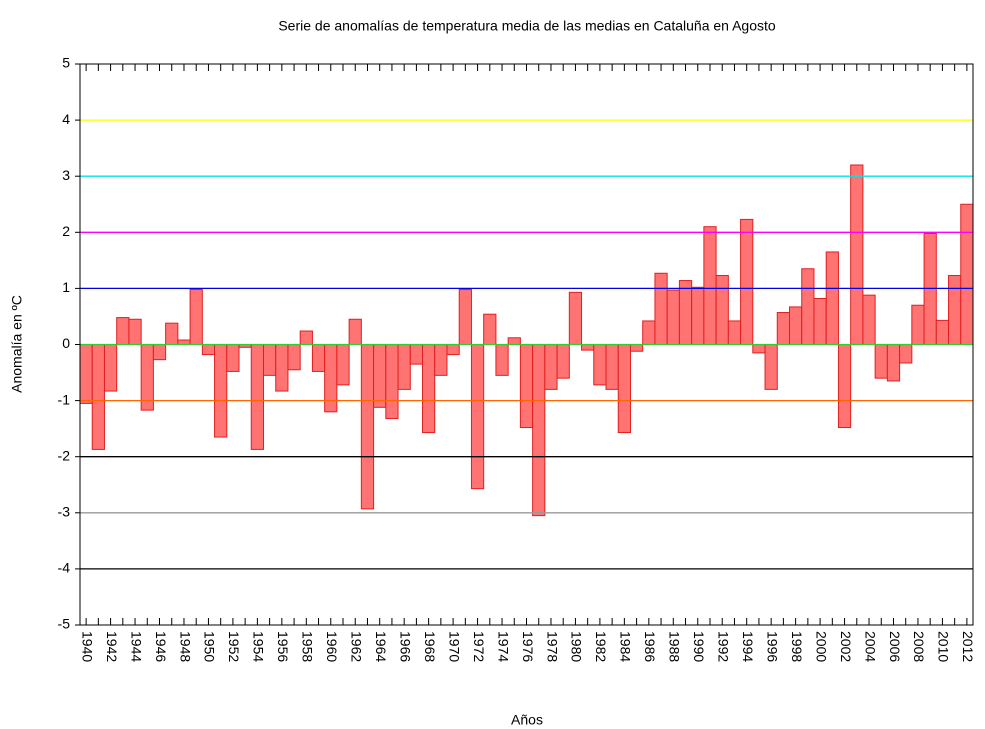  I want to click on x-tick-label: 2004, so click(870, 646).